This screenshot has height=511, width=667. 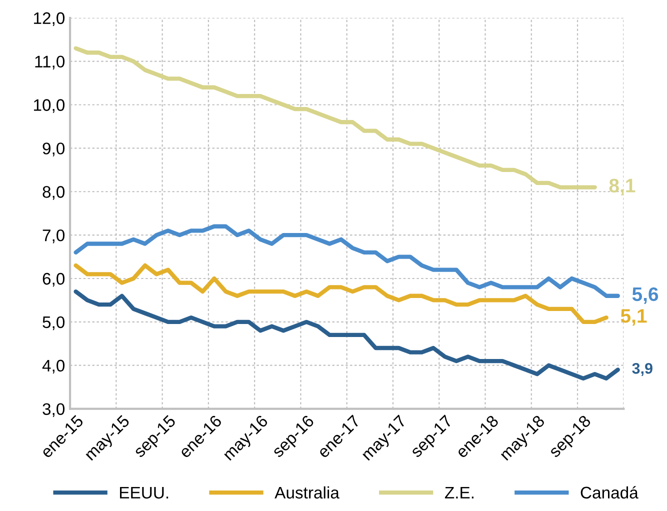 What do you see at coordinates (459, 492) in the screenshot?
I see `legend-label: Z.E.` at bounding box center [459, 492].